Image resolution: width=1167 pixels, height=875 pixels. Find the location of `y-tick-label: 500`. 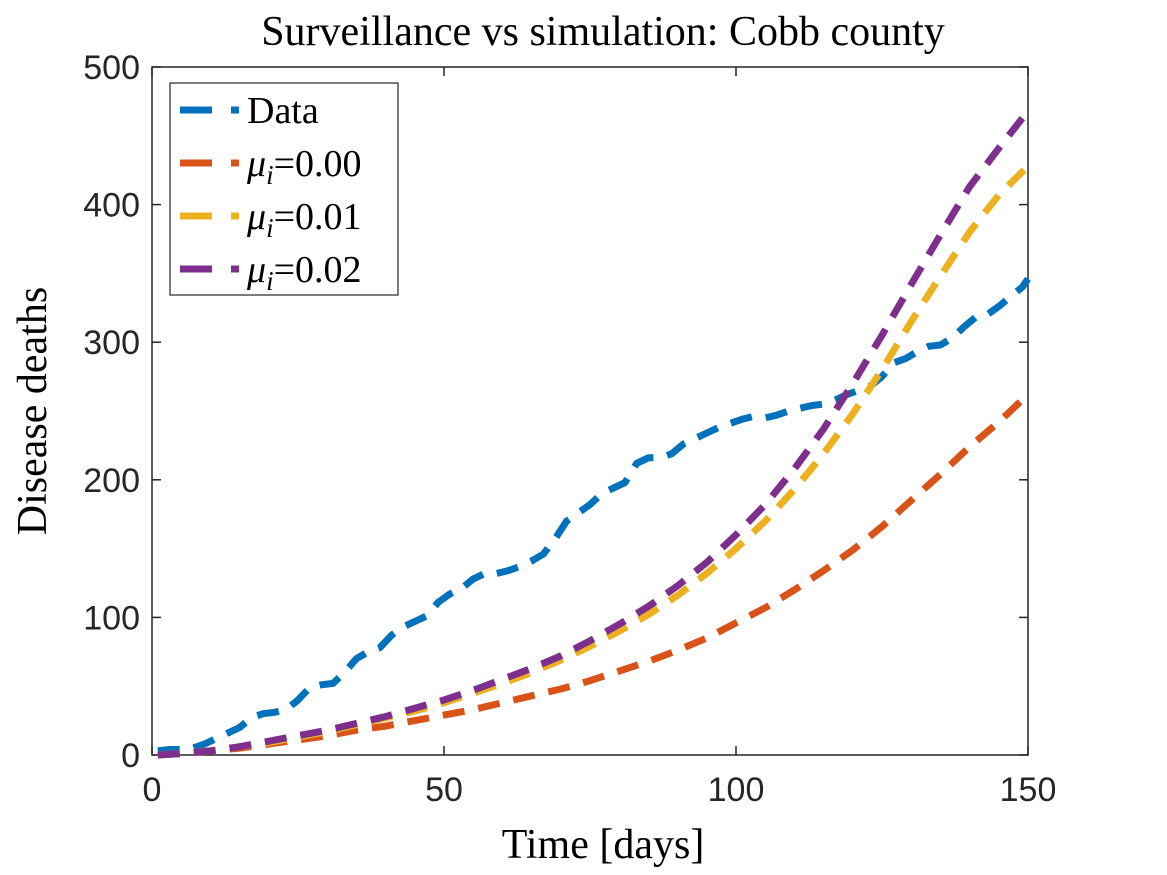

y-tick-label: 500 is located at coordinates (111, 68).